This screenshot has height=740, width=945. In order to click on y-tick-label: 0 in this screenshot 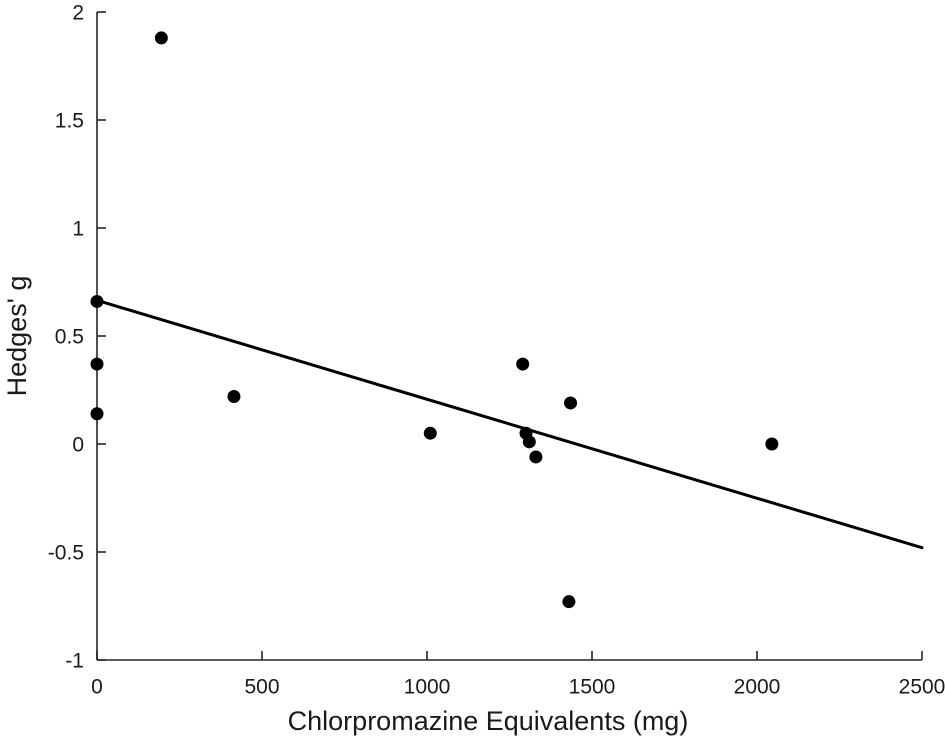, I will do `click(78, 445)`.